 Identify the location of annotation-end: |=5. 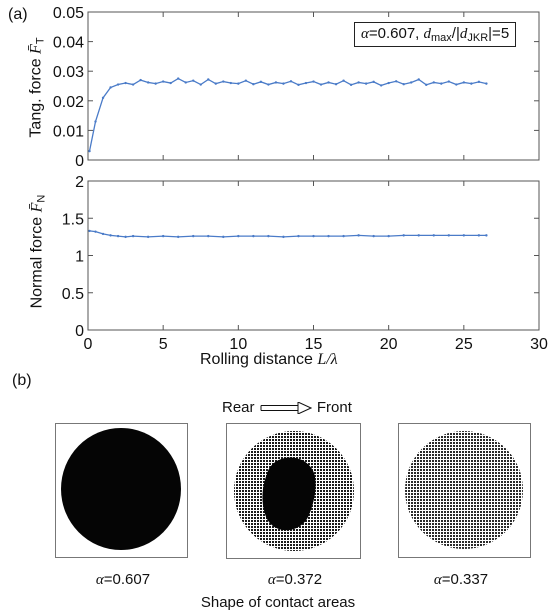
(499, 33).